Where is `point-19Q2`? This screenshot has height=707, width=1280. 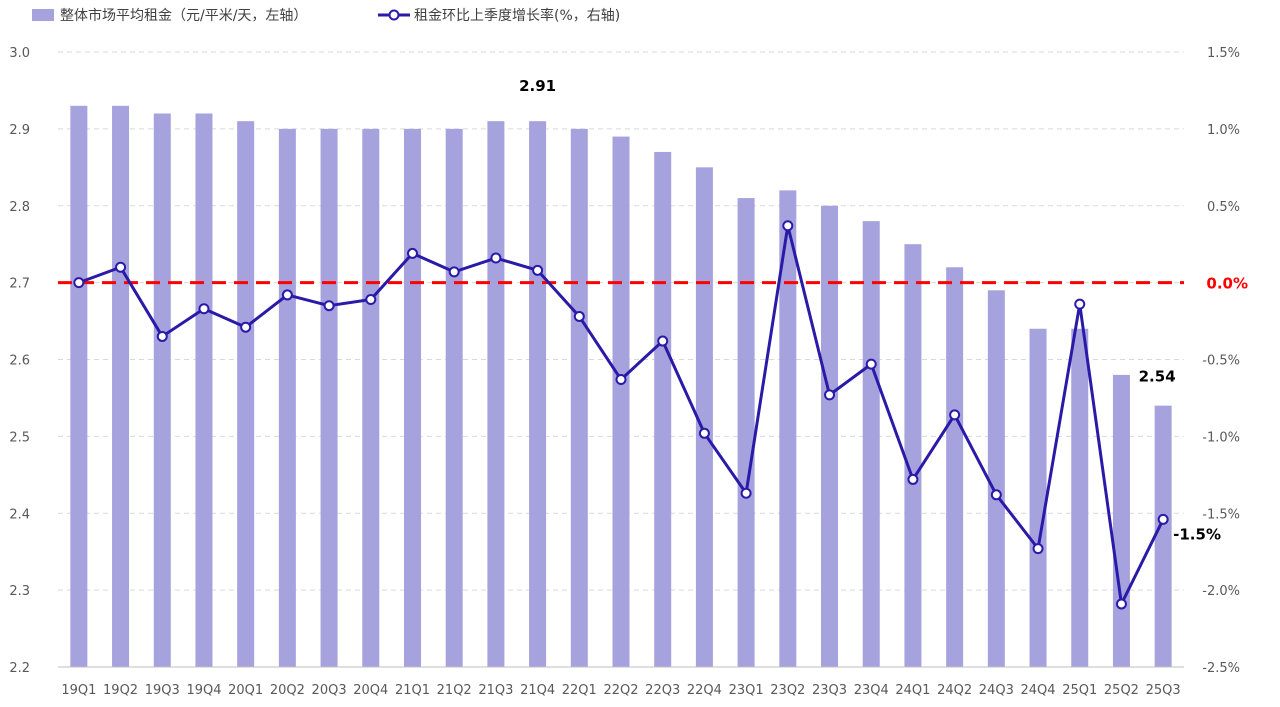
point-19Q2 is located at coordinates (121, 267).